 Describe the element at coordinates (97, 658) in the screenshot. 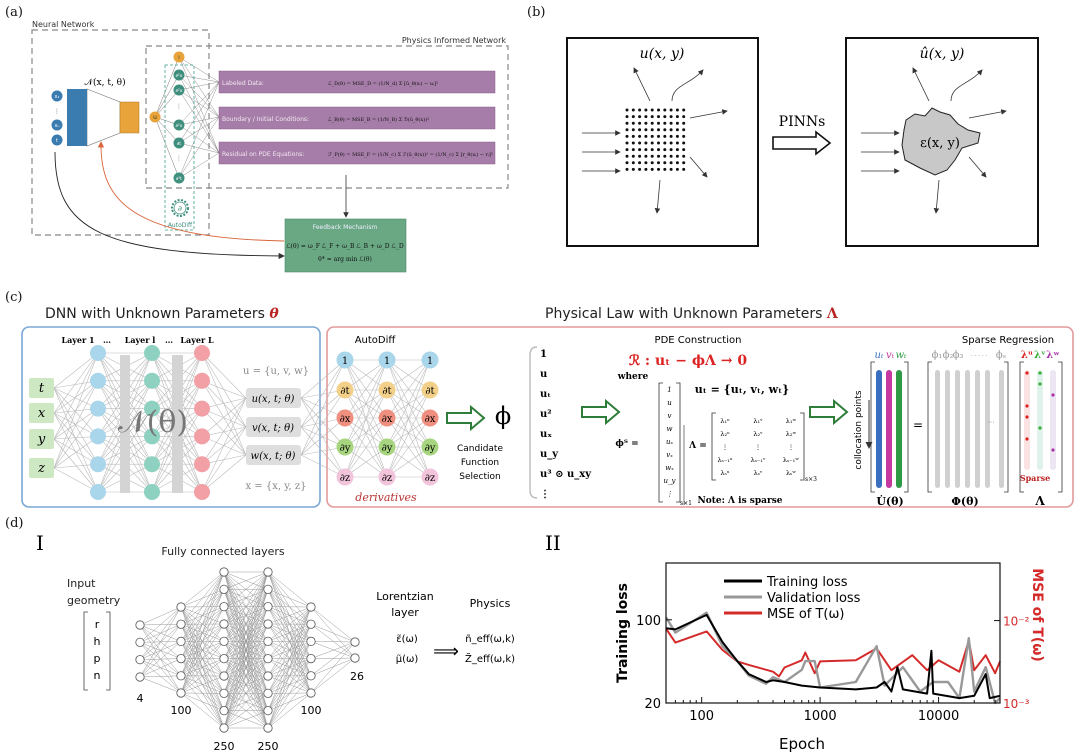

I see `input-vector-entry: p` at that location.